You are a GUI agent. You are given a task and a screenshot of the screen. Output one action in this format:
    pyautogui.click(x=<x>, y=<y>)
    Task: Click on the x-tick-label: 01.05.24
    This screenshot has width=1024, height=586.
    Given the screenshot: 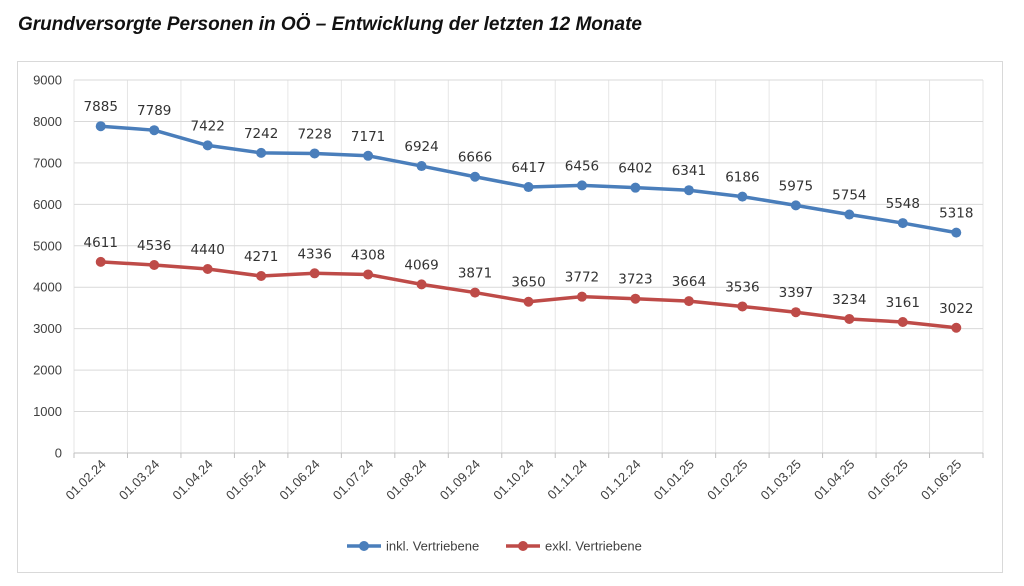 What is the action you would take?
    pyautogui.click(x=246, y=480)
    